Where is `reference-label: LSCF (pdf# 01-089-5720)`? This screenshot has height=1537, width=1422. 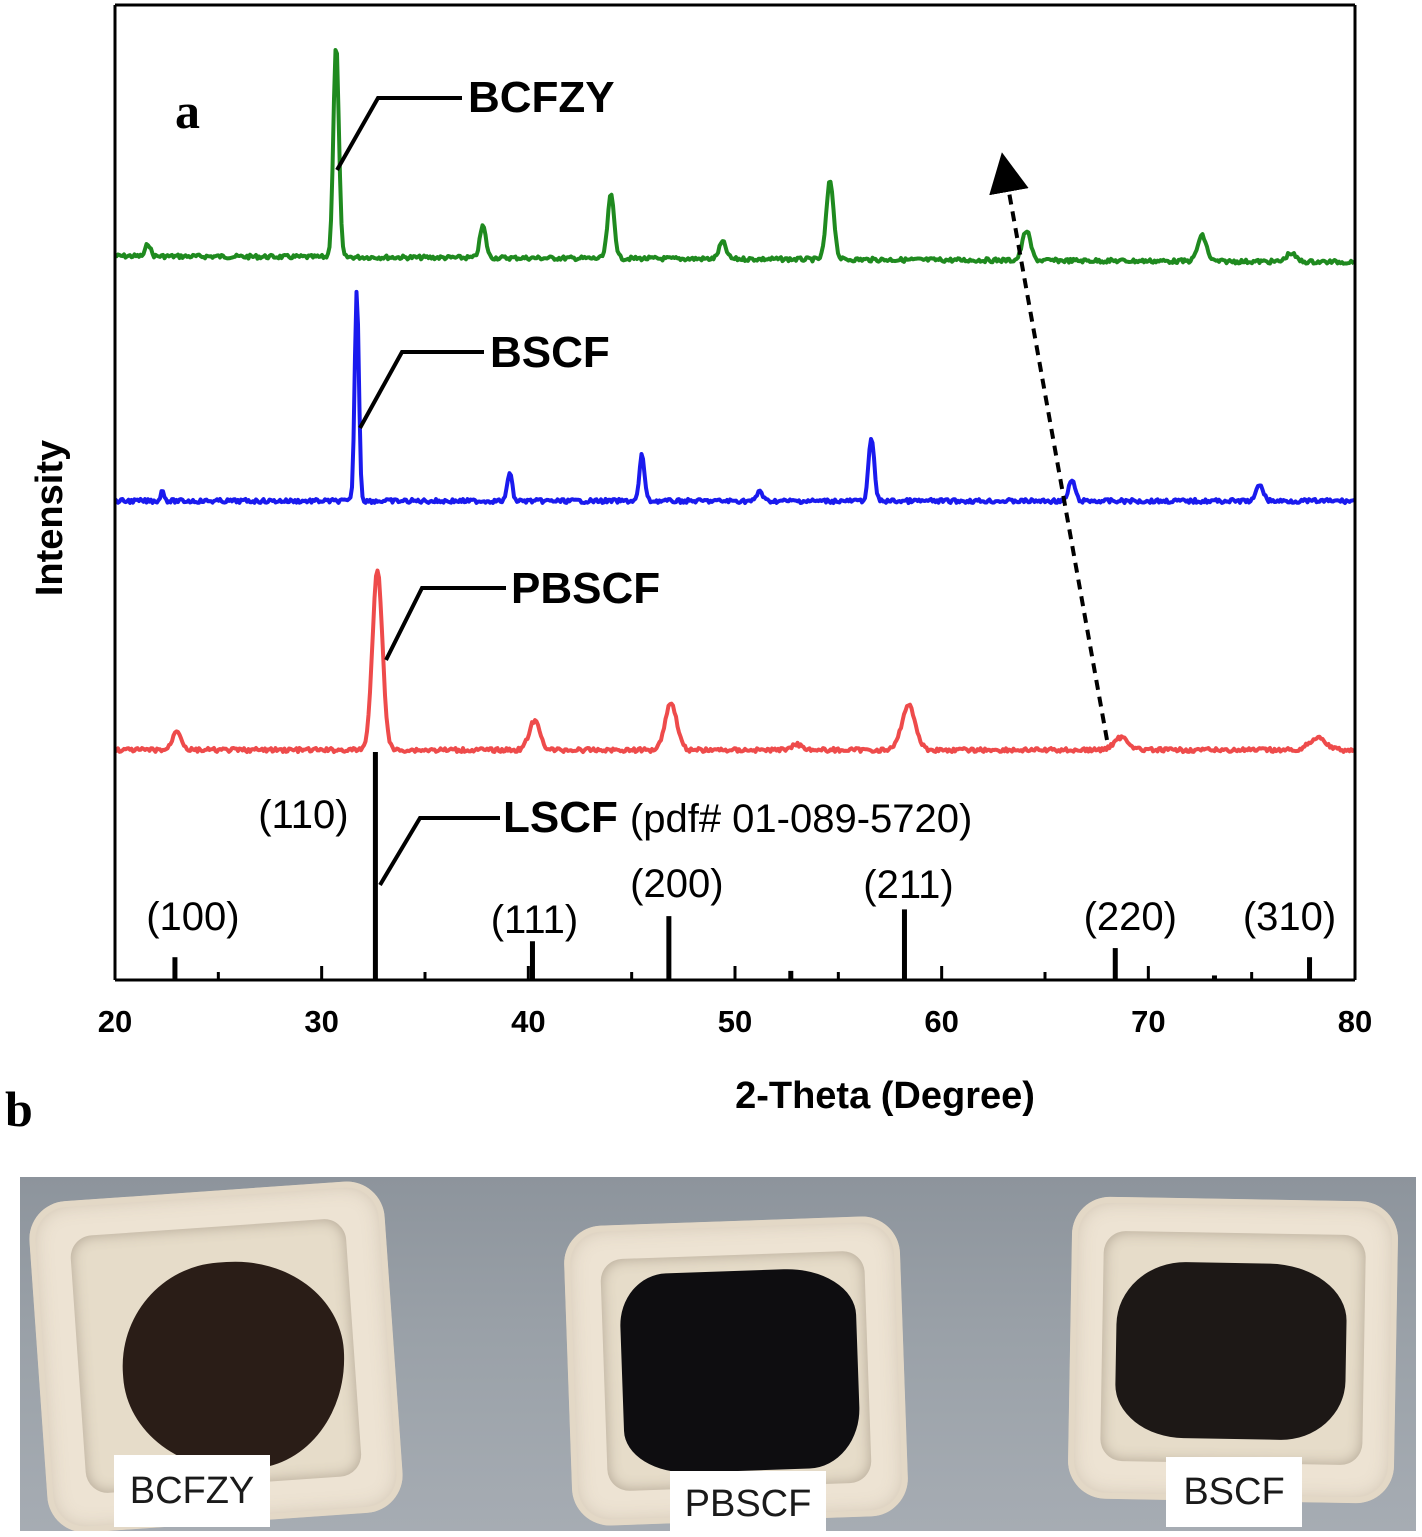 reference-label: LSCF (pdf# 01-089-5720) is located at coordinates (737, 817).